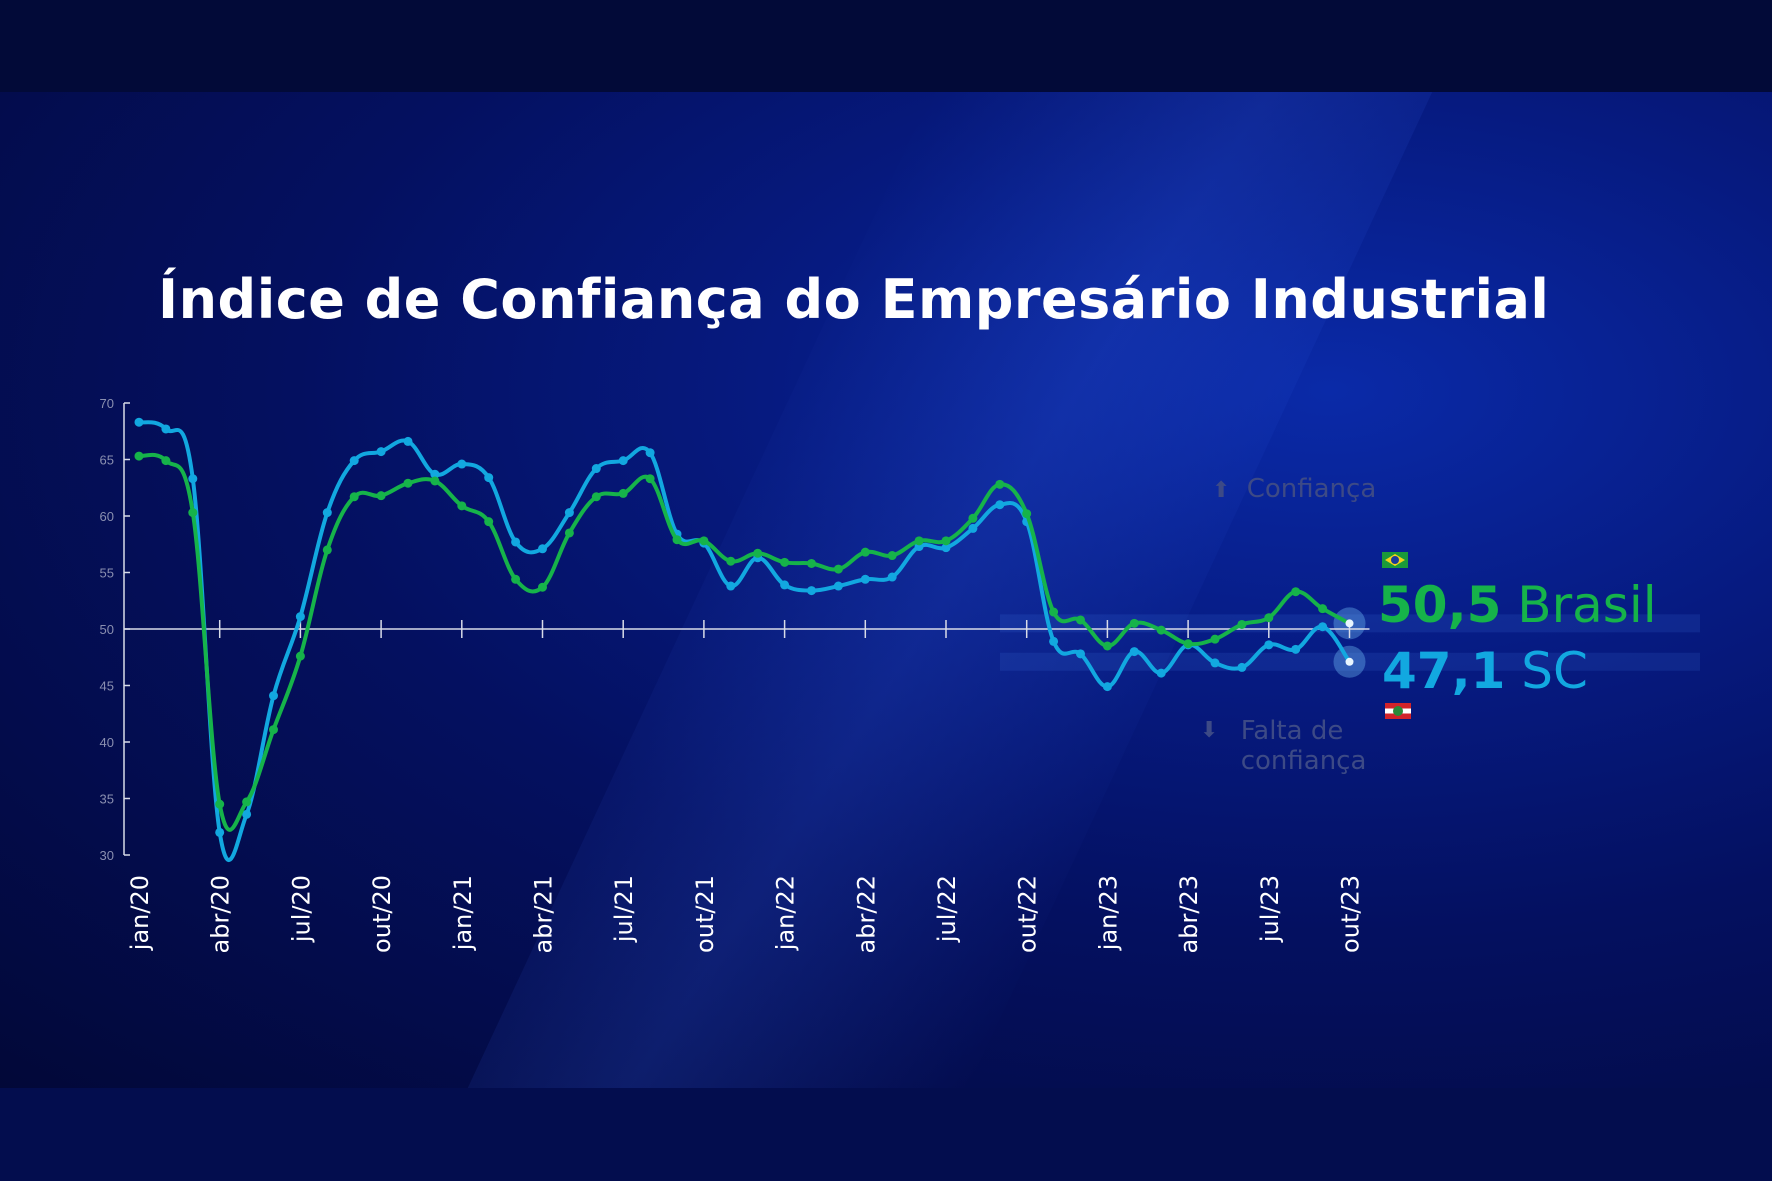 This screenshot has height=1181, width=1772. I want to click on x-tick-label: abr/21, so click(544, 914).